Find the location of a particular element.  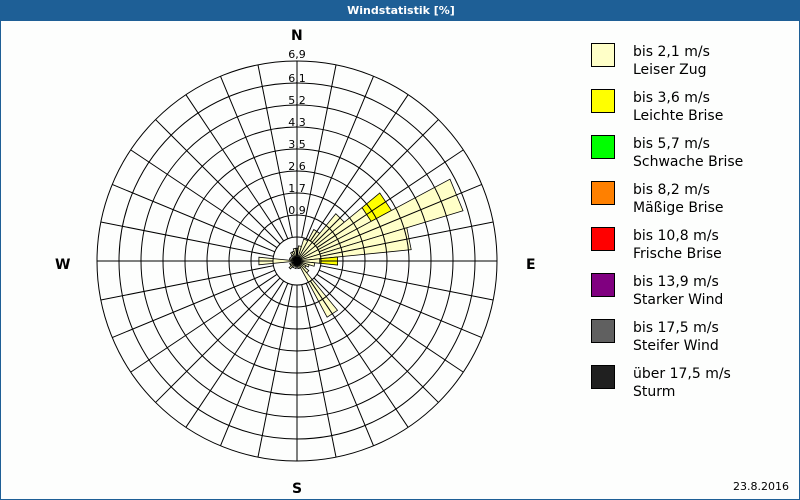

legend-item: bis 13,9 m/s Starker Wind is located at coordinates (691, 296).